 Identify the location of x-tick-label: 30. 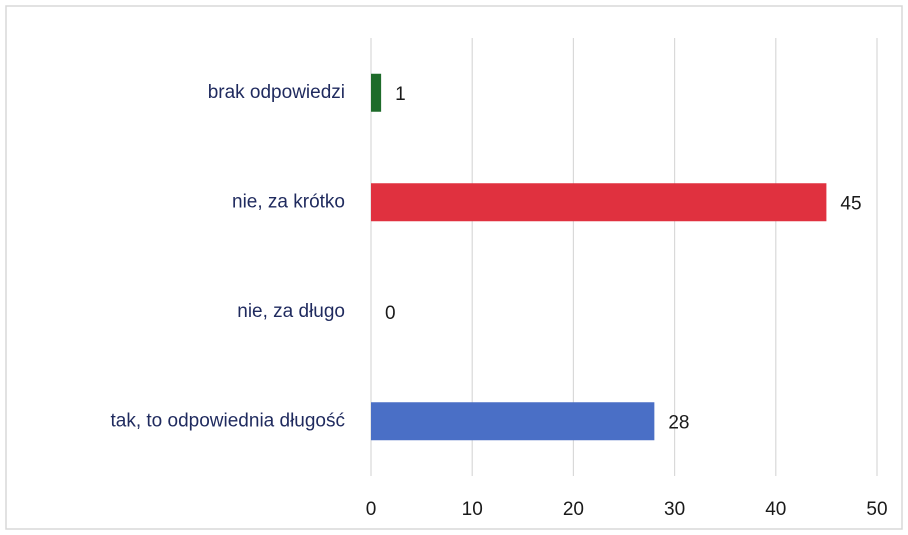
(674, 509).